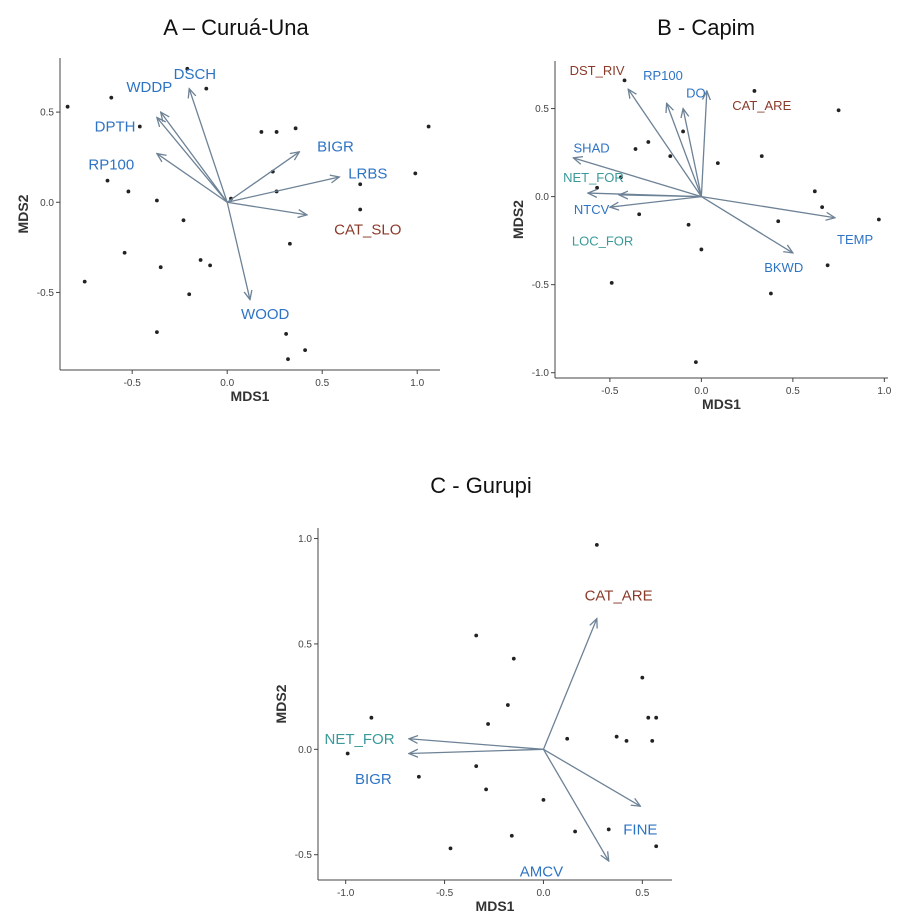 The image size is (901, 921). Describe the element at coordinates (480, 485) in the screenshot. I see `panel-c-title: C - Gurupi` at that location.